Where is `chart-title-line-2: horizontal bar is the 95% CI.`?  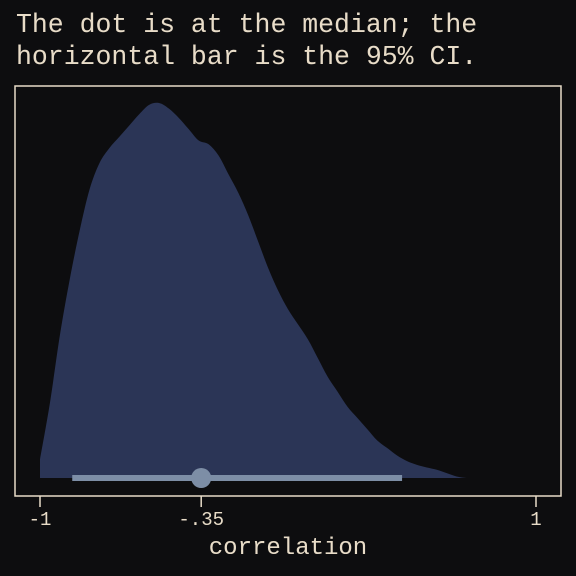 chart-title-line-2: horizontal bar is the 95% CI. is located at coordinates (246, 57).